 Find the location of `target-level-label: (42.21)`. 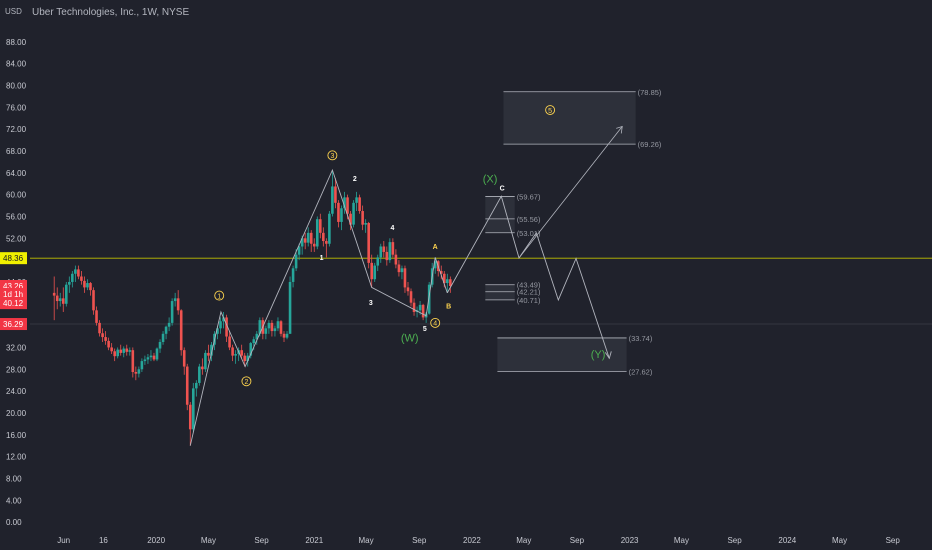

target-level-label: (42.21) is located at coordinates (529, 292).